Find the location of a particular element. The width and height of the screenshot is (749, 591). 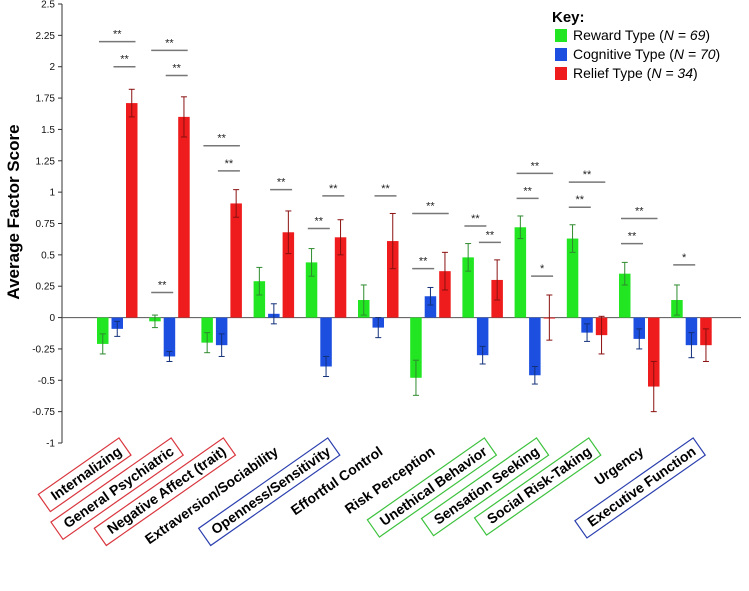

y-tick-label: 1.5 is located at coordinates (48, 130).